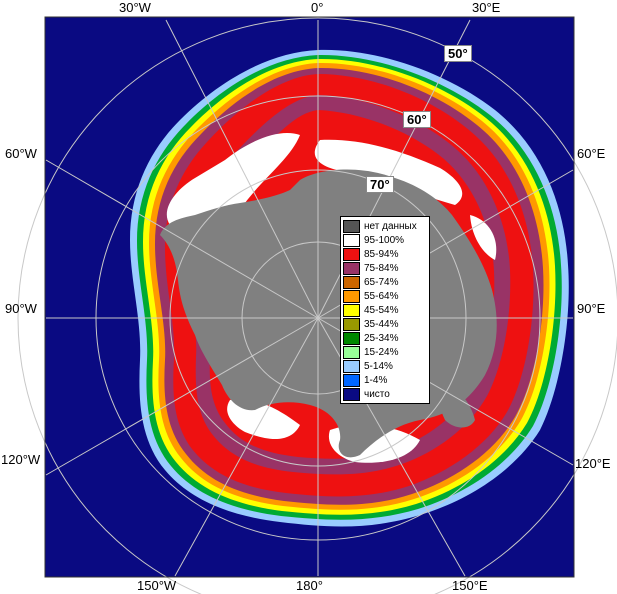  Describe the element at coordinates (380, 184) in the screenshot. I see `lat-label-70: 70°` at that location.